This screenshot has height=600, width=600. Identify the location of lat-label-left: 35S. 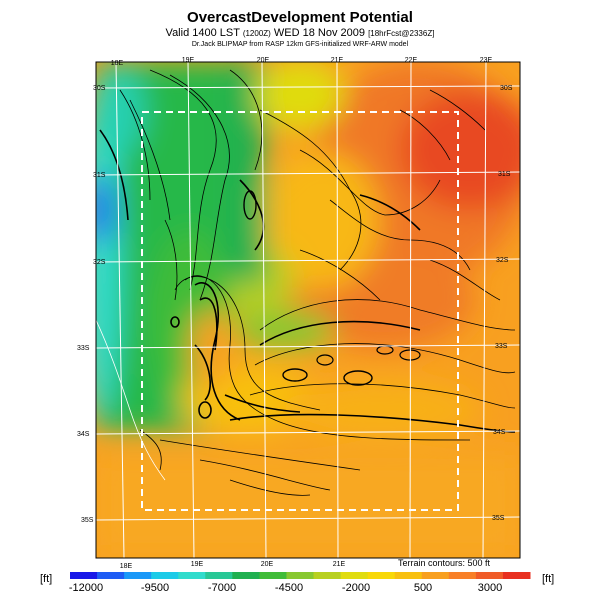
(87, 520).